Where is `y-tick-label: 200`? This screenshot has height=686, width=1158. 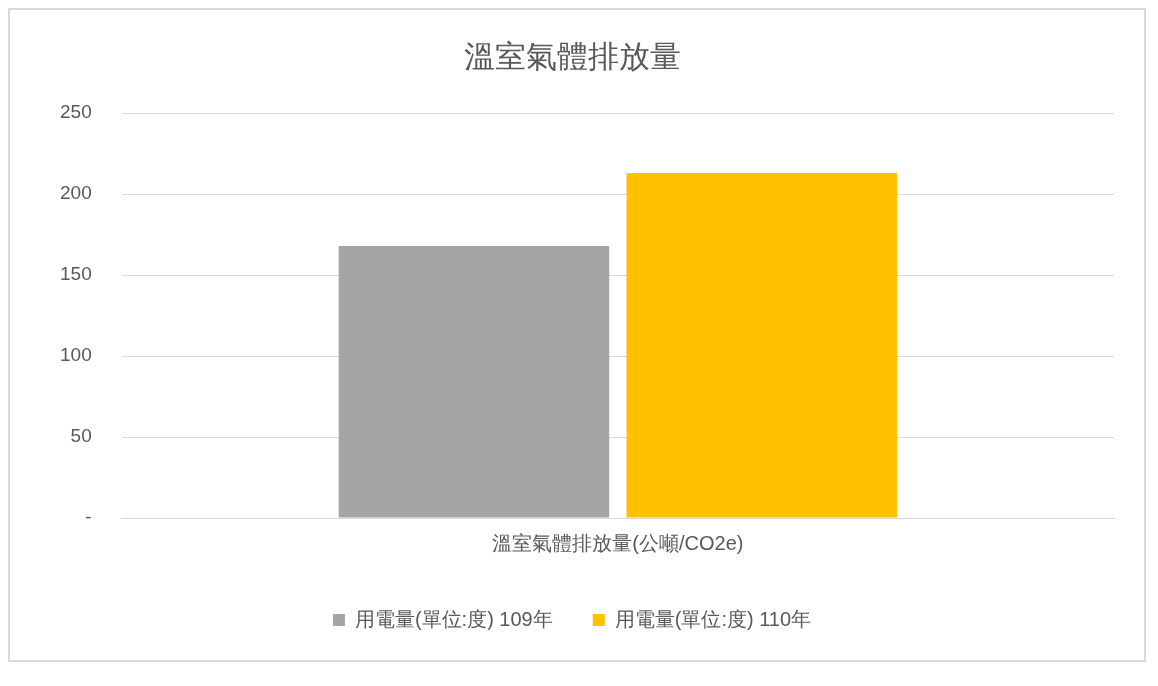 y-tick-label: 200 is located at coordinates (76, 193).